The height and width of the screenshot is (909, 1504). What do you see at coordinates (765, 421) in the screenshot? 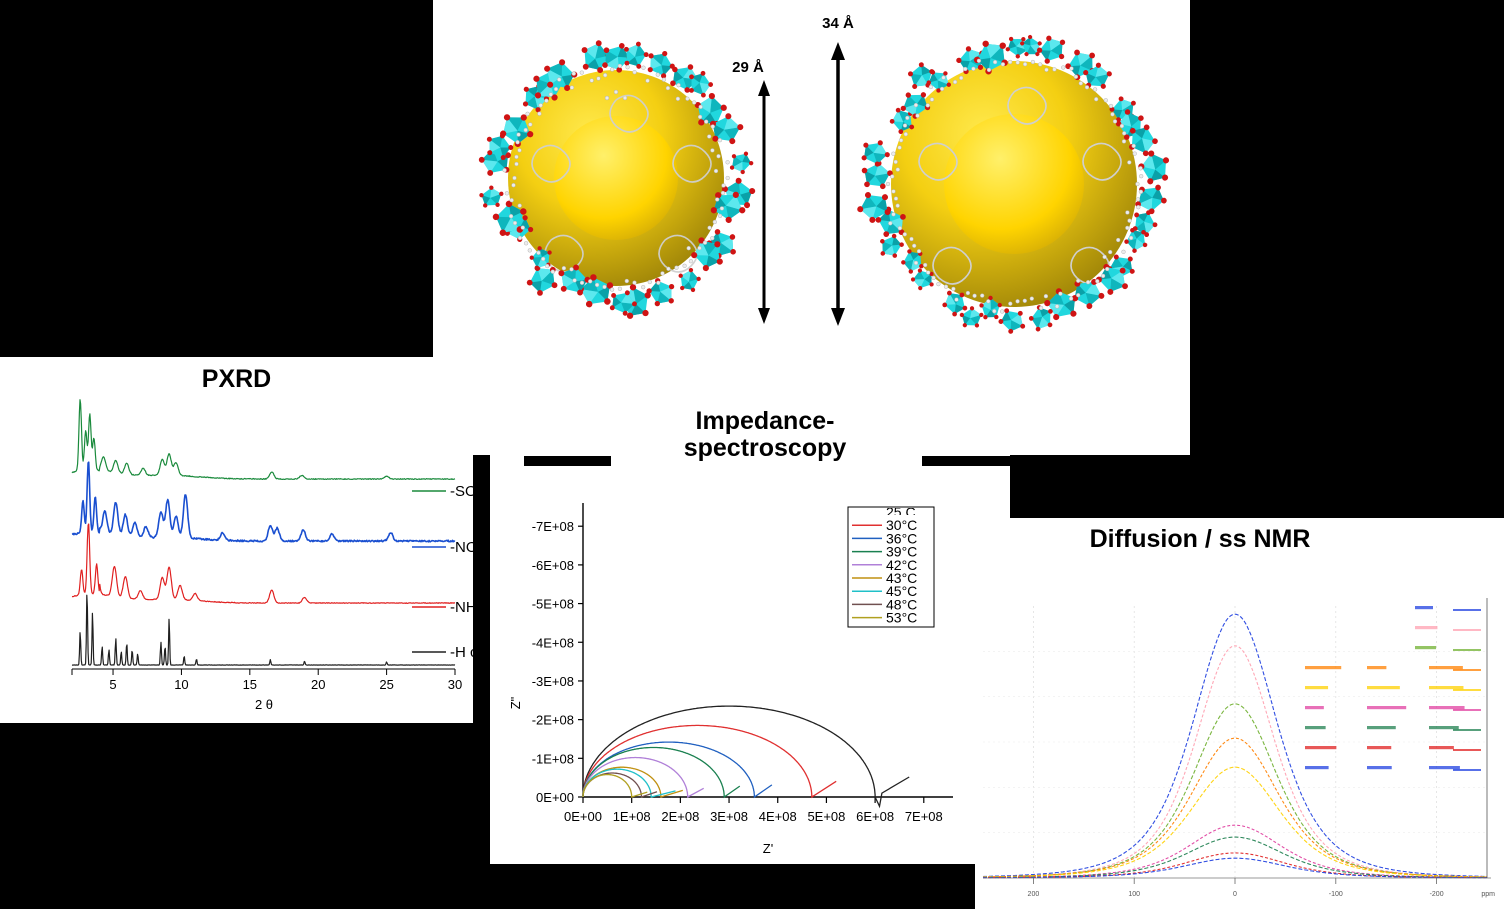
I see `impedance-title-line1: Impedance-` at bounding box center [765, 421].